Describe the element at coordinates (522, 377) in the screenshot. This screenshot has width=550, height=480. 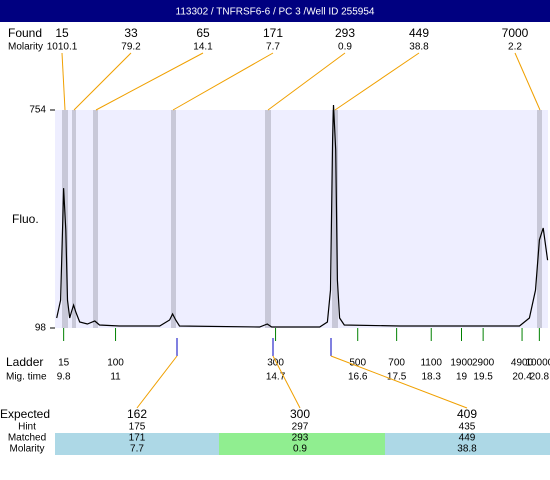
I see `ladder-time: 20.4` at that location.